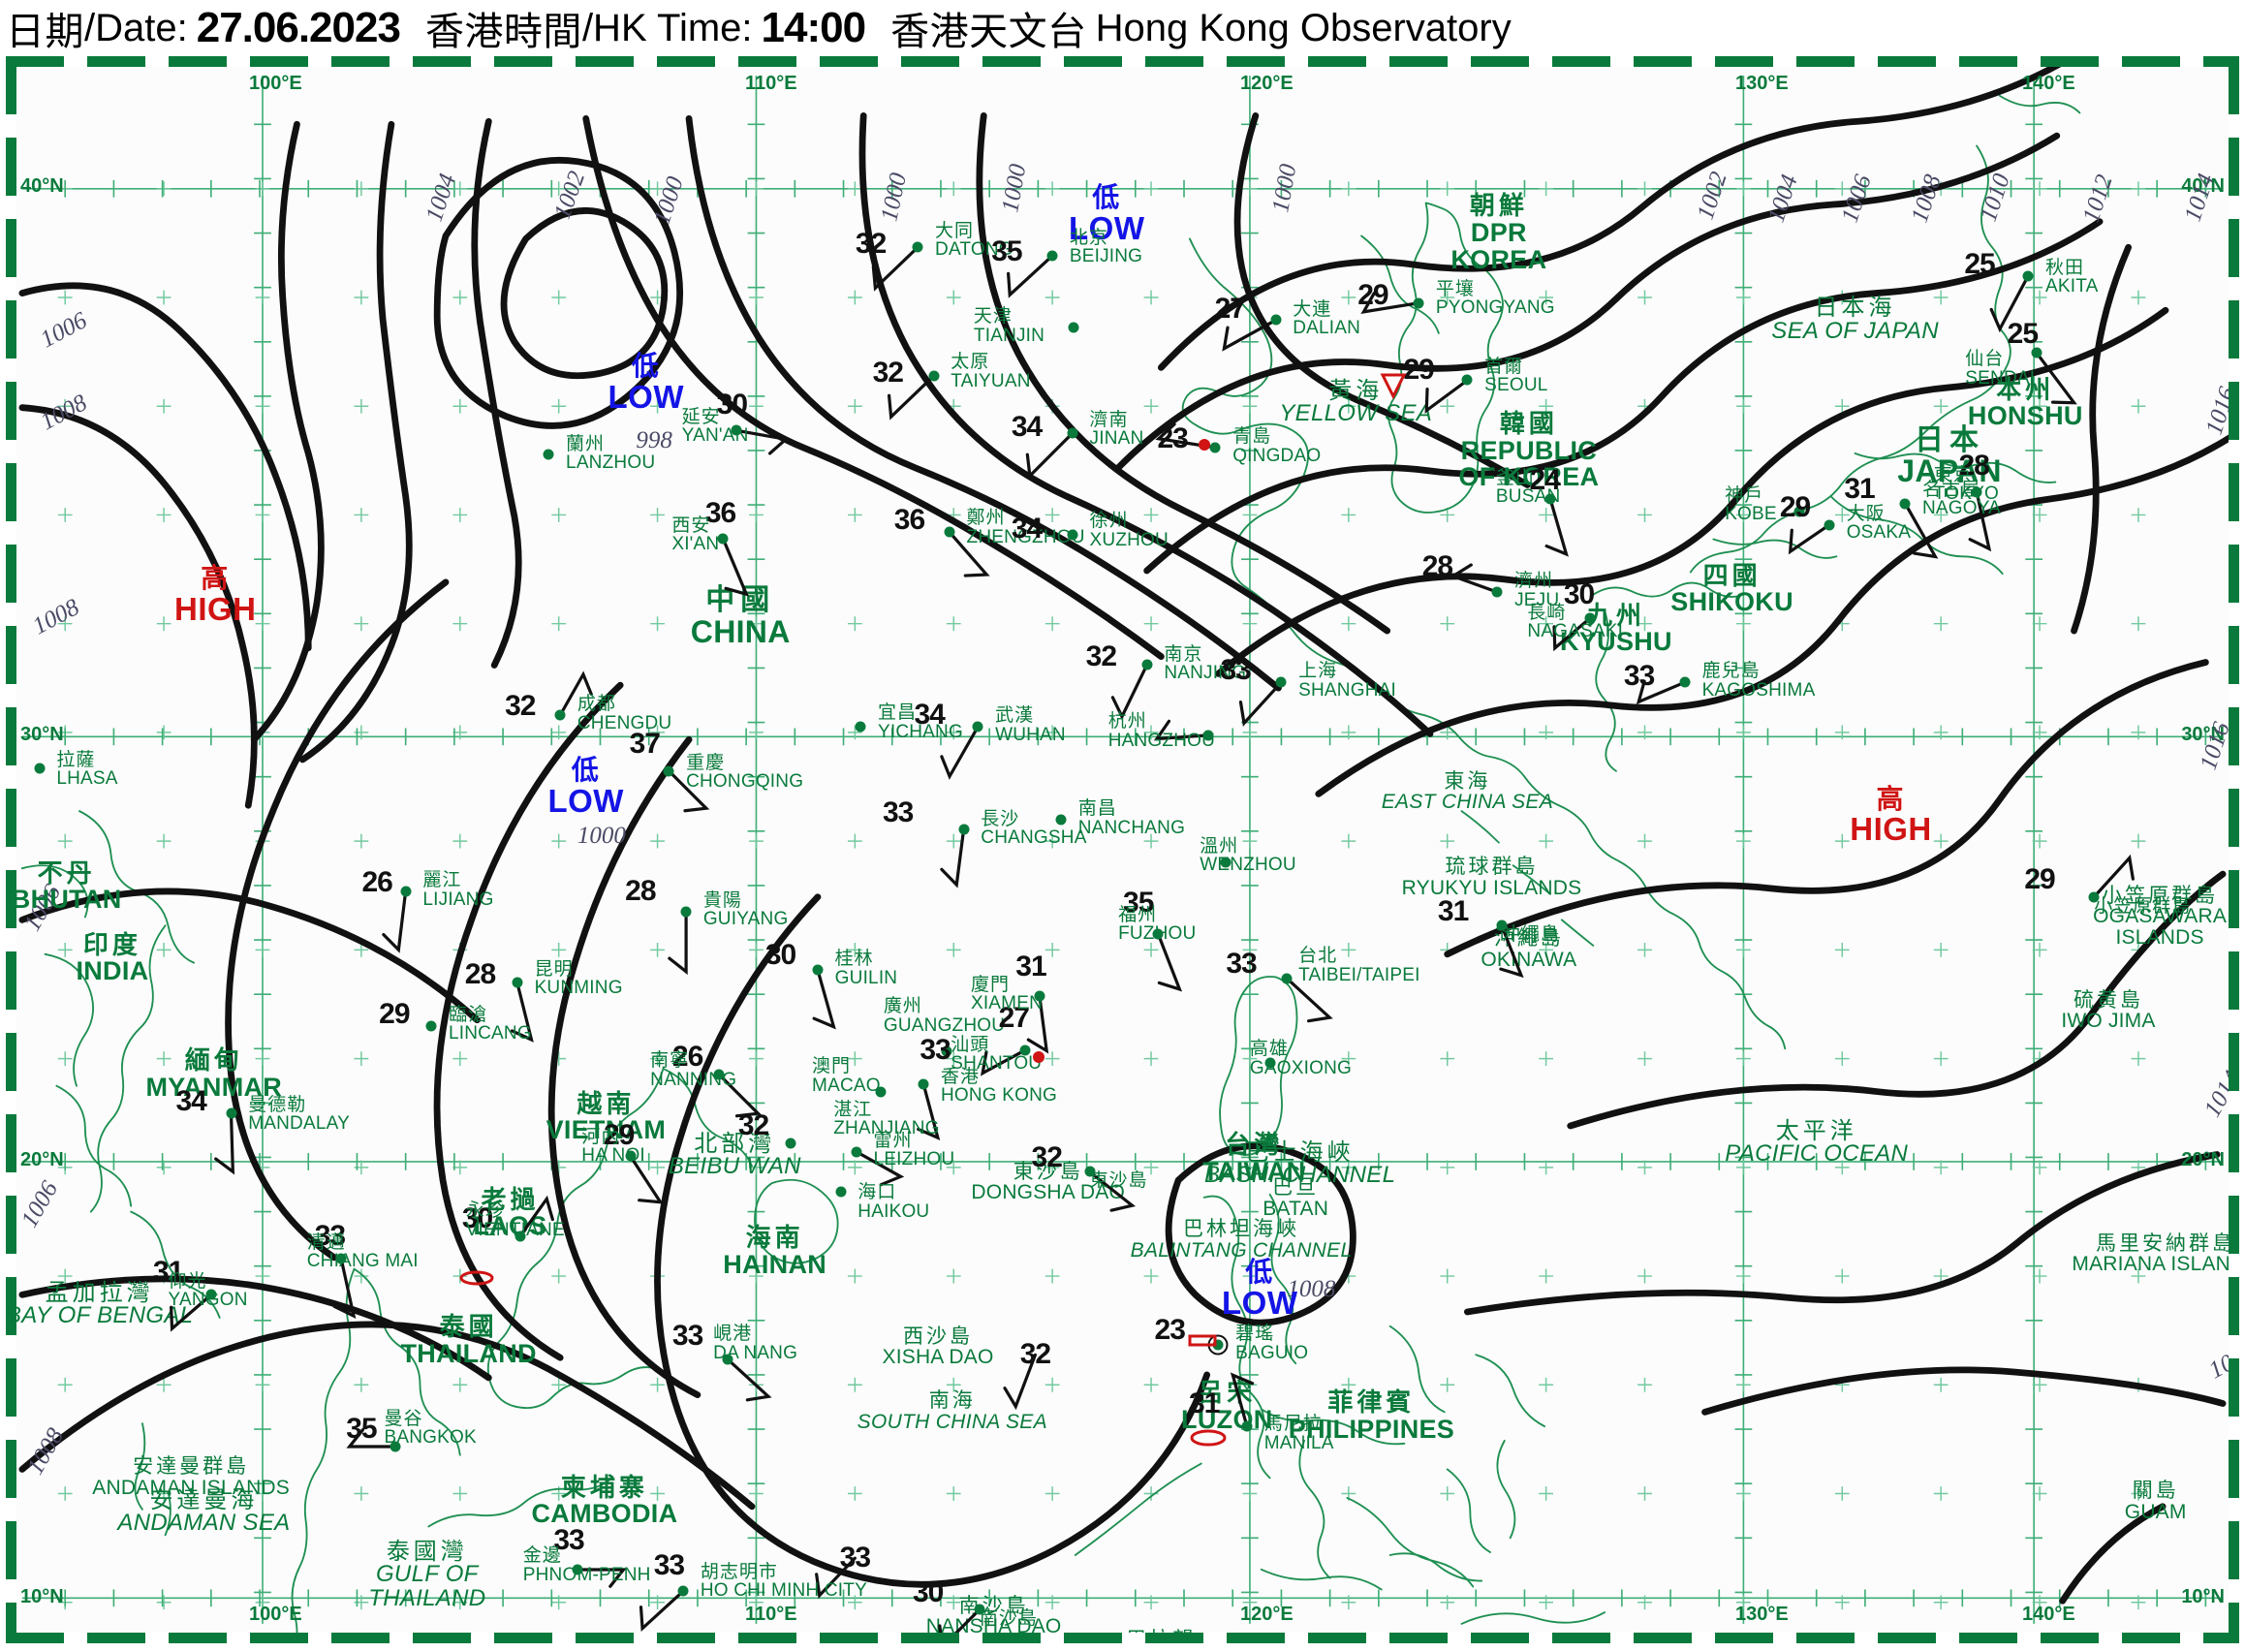 This screenshot has width=2245, height=1652. I want to click on sea-label-cjk: 巴士海峽, so click(1300, 1152).